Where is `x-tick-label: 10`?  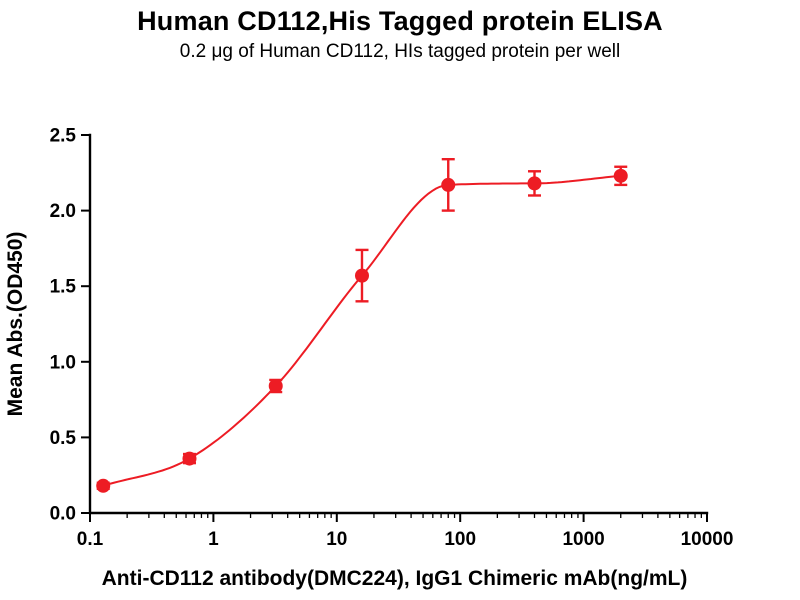
x-tick-label: 10 is located at coordinates (336, 539).